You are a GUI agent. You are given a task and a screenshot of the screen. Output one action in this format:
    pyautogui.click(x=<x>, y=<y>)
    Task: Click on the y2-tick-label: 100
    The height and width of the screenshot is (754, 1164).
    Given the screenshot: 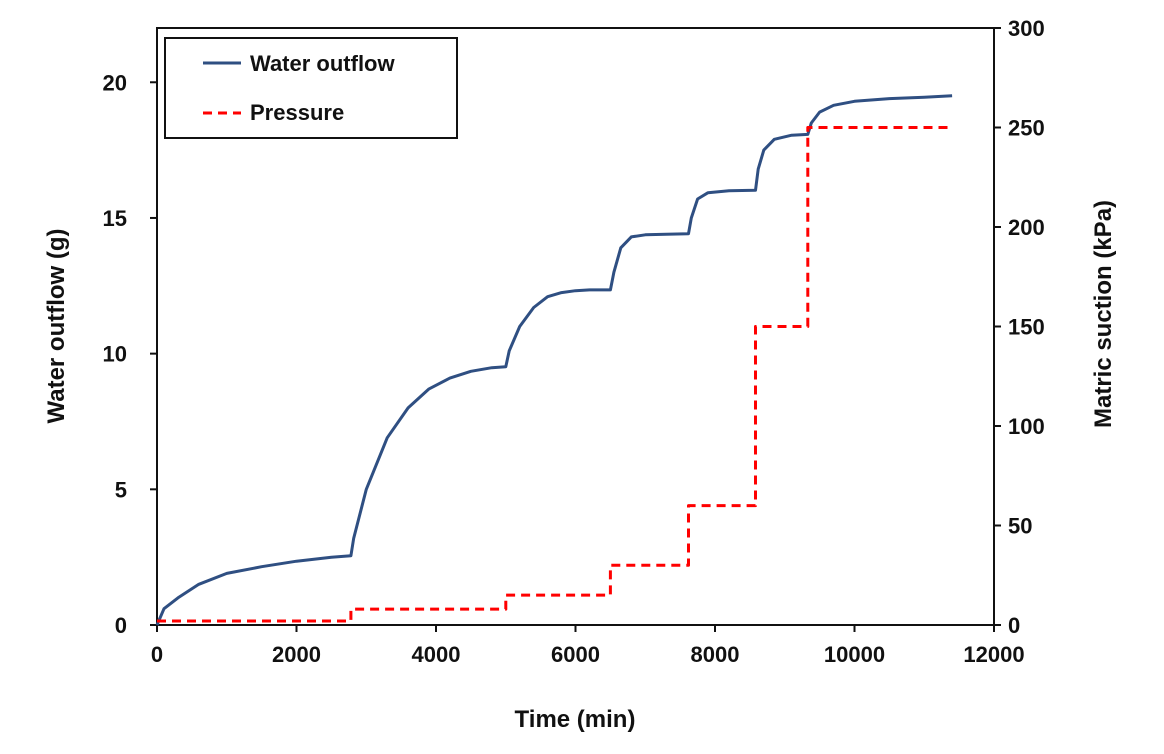 What is the action you would take?
    pyautogui.click(x=1026, y=426)
    